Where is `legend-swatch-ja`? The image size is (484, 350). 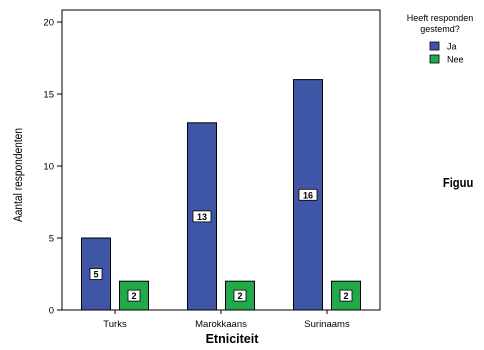 legend-swatch-ja is located at coordinates (434, 46).